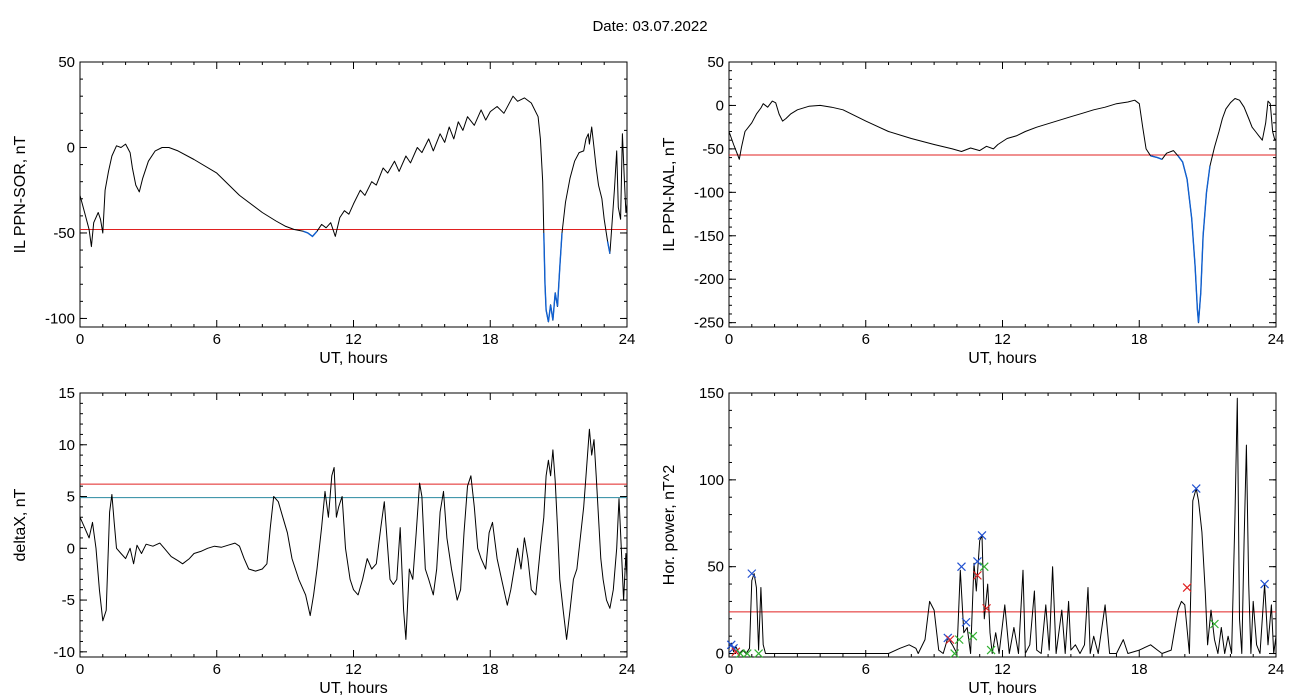 This screenshot has height=700, width=1300. Describe the element at coordinates (669, 525) in the screenshot. I see `y-axis-label: Hor. power, nT^2` at that location.